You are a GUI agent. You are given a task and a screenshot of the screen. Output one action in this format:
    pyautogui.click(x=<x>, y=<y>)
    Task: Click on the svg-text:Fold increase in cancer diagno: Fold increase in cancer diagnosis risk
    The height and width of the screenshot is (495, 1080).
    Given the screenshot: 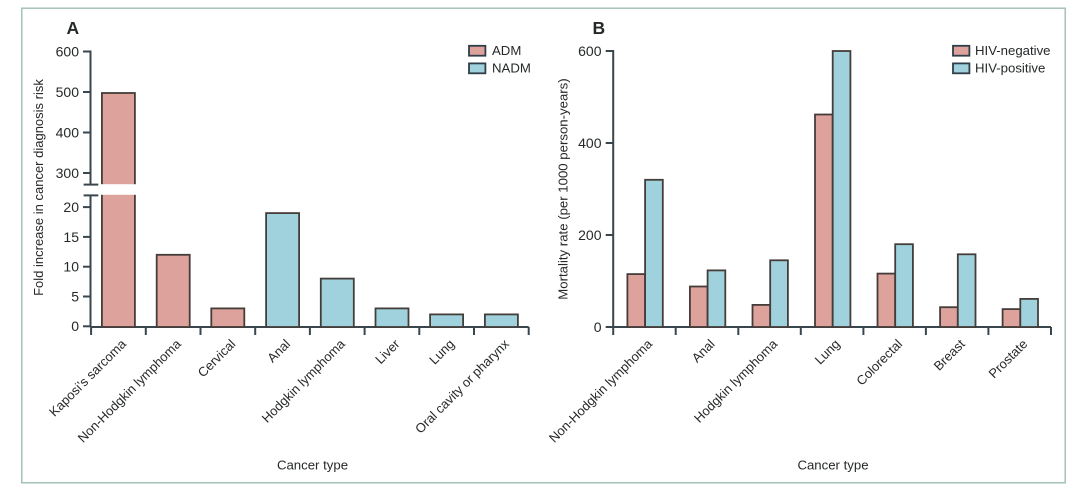 What is the action you would take?
    pyautogui.click(x=38, y=187)
    